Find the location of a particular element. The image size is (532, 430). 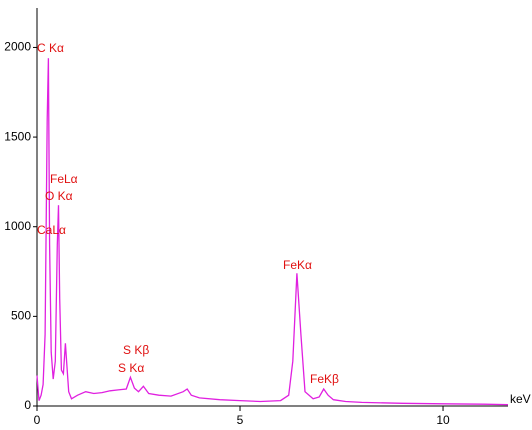

peak-label: CaLα is located at coordinates (51, 230).